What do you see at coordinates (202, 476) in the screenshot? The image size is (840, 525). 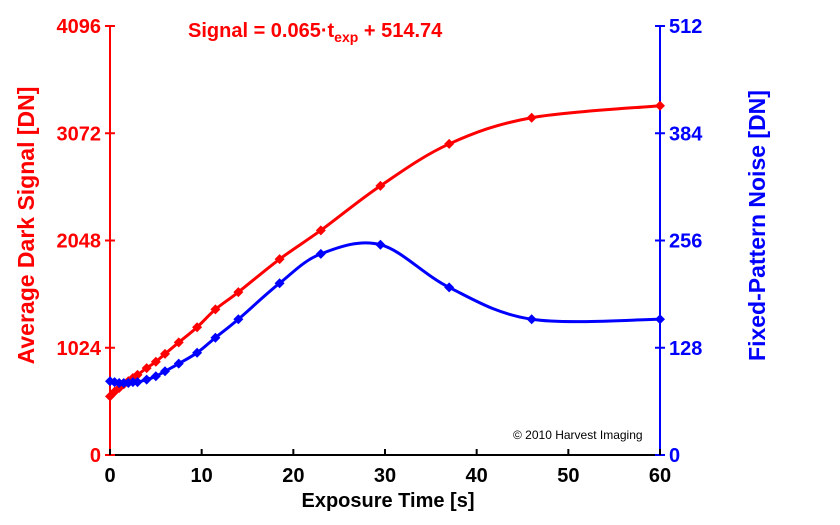 I see `x-tick-label: 10` at bounding box center [202, 476].